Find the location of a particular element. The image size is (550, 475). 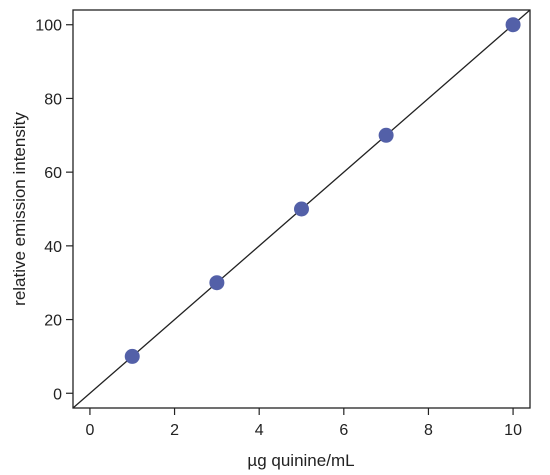

y-tick-label: 40 is located at coordinates (53, 247).